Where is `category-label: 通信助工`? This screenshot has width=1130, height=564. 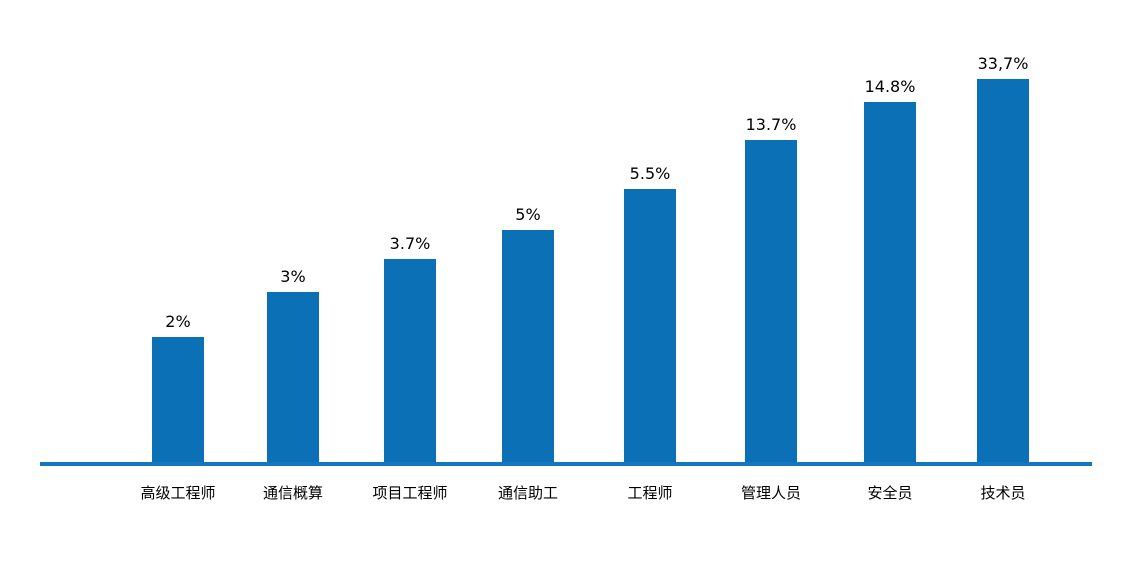
category-label: 通信助工 is located at coordinates (528, 493).